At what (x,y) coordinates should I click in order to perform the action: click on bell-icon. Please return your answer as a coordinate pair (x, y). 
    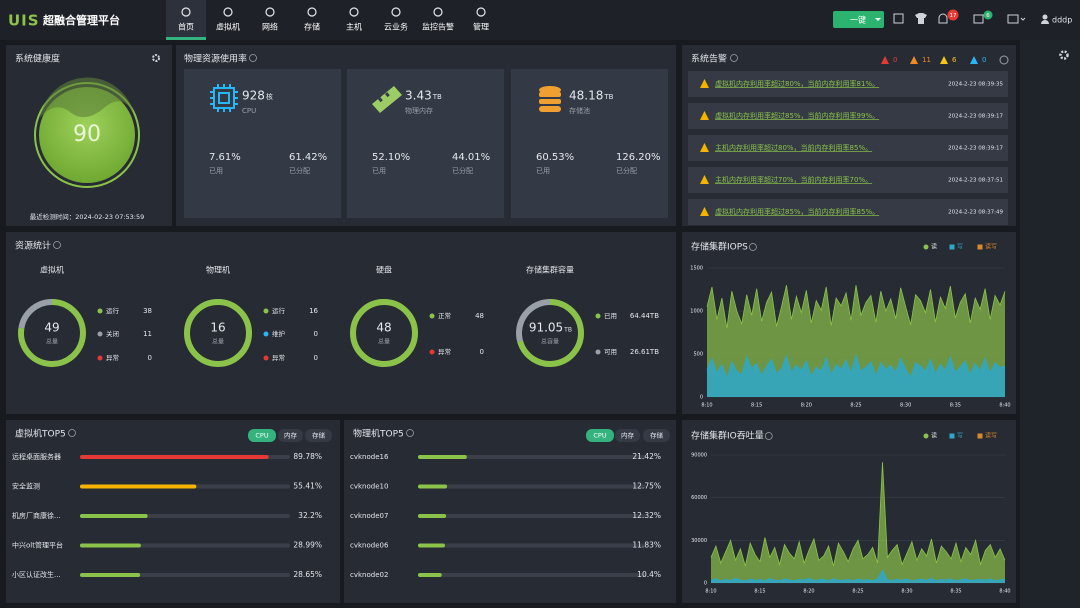
    Looking at the image, I should click on (943, 18).